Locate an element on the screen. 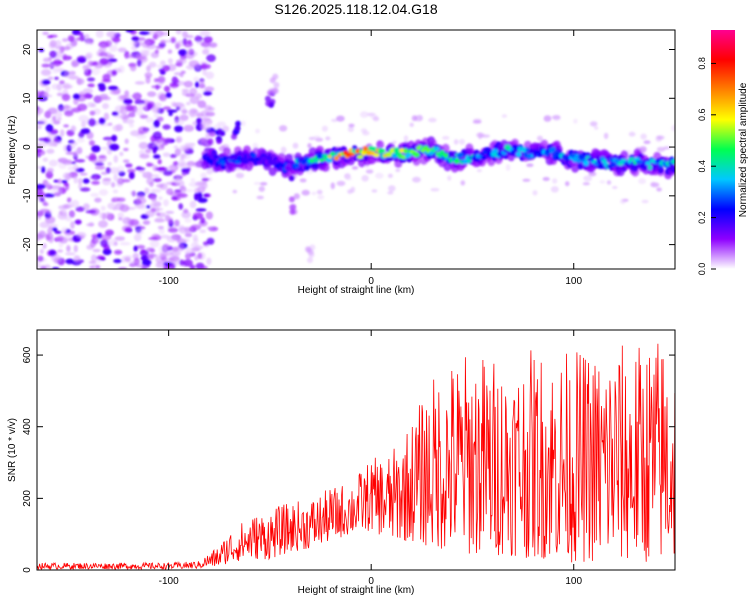  x-tick-label: 0 is located at coordinates (371, 281).